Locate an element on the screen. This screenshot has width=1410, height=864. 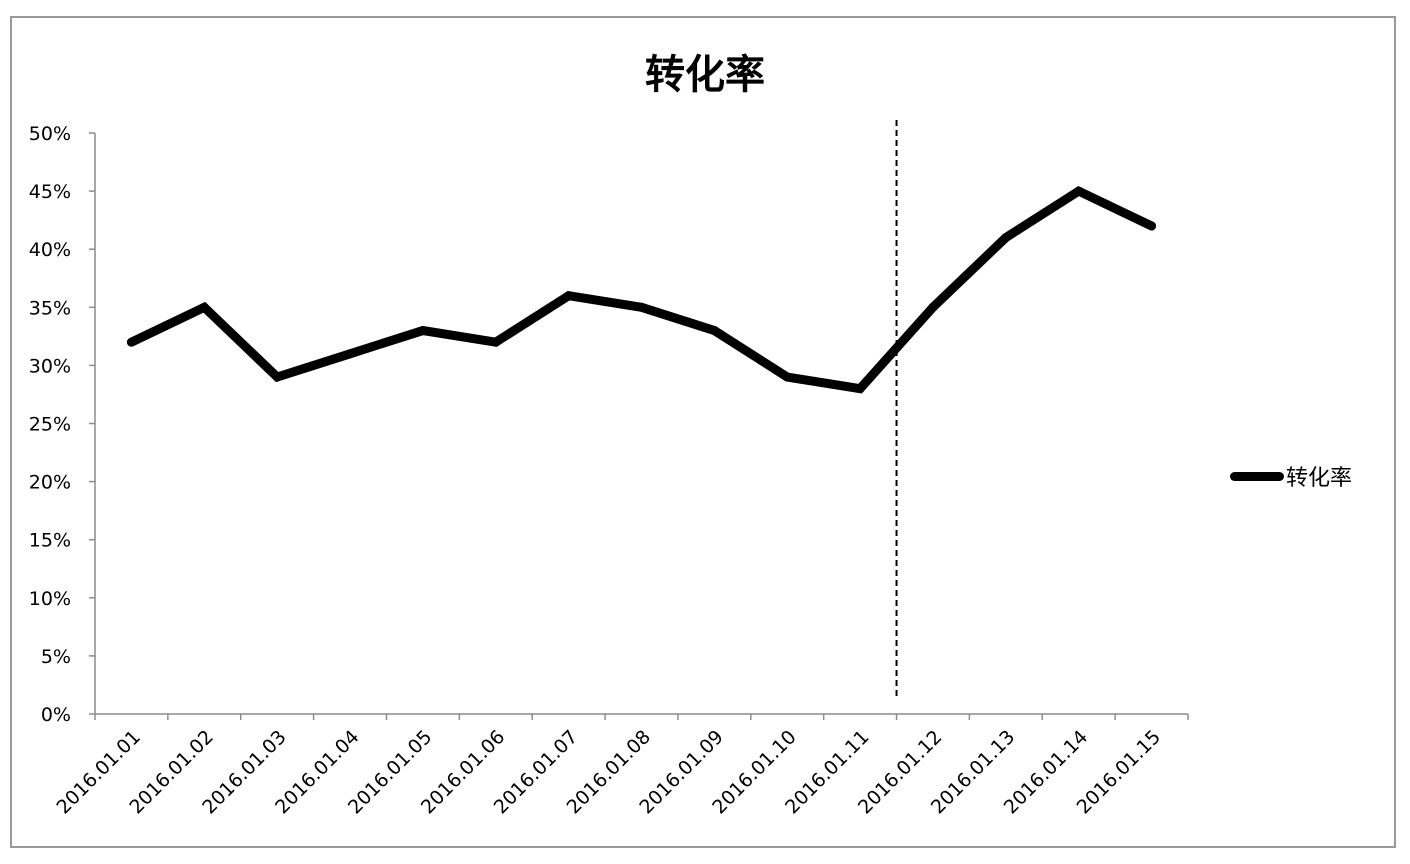
y-tick-label: 10% is located at coordinates (50, 599).